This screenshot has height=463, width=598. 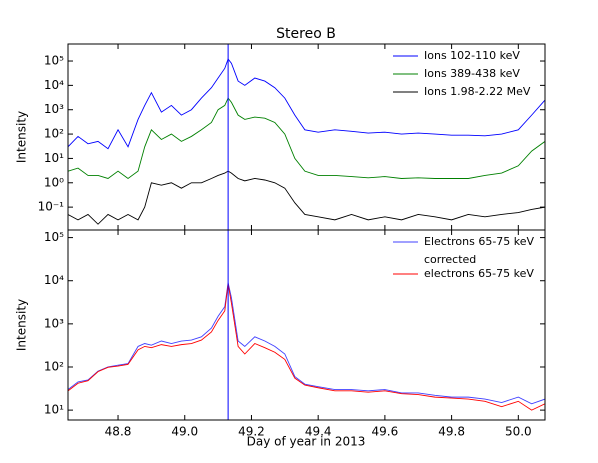 What do you see at coordinates (251, 432) in the screenshot?
I see `x-tick-label: 49.2` at bounding box center [251, 432].